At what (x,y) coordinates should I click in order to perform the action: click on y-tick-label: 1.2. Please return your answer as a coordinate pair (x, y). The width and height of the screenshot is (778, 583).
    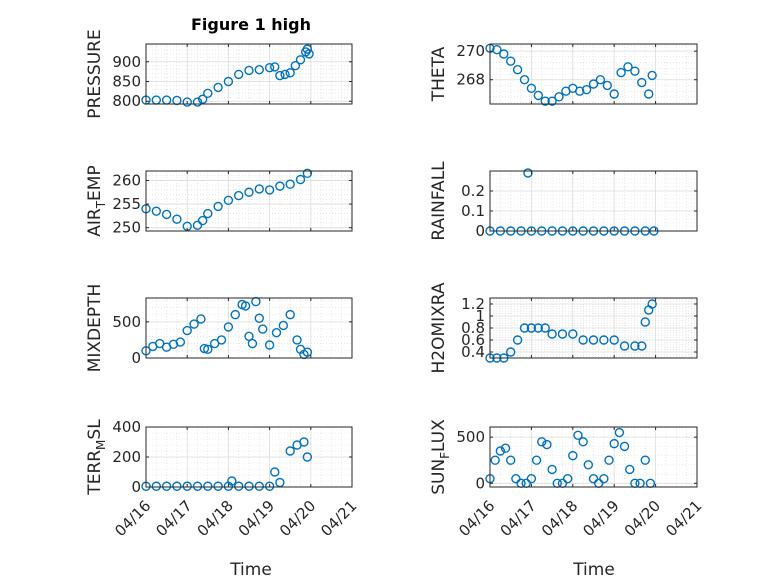
    Looking at the image, I should click on (473, 304).